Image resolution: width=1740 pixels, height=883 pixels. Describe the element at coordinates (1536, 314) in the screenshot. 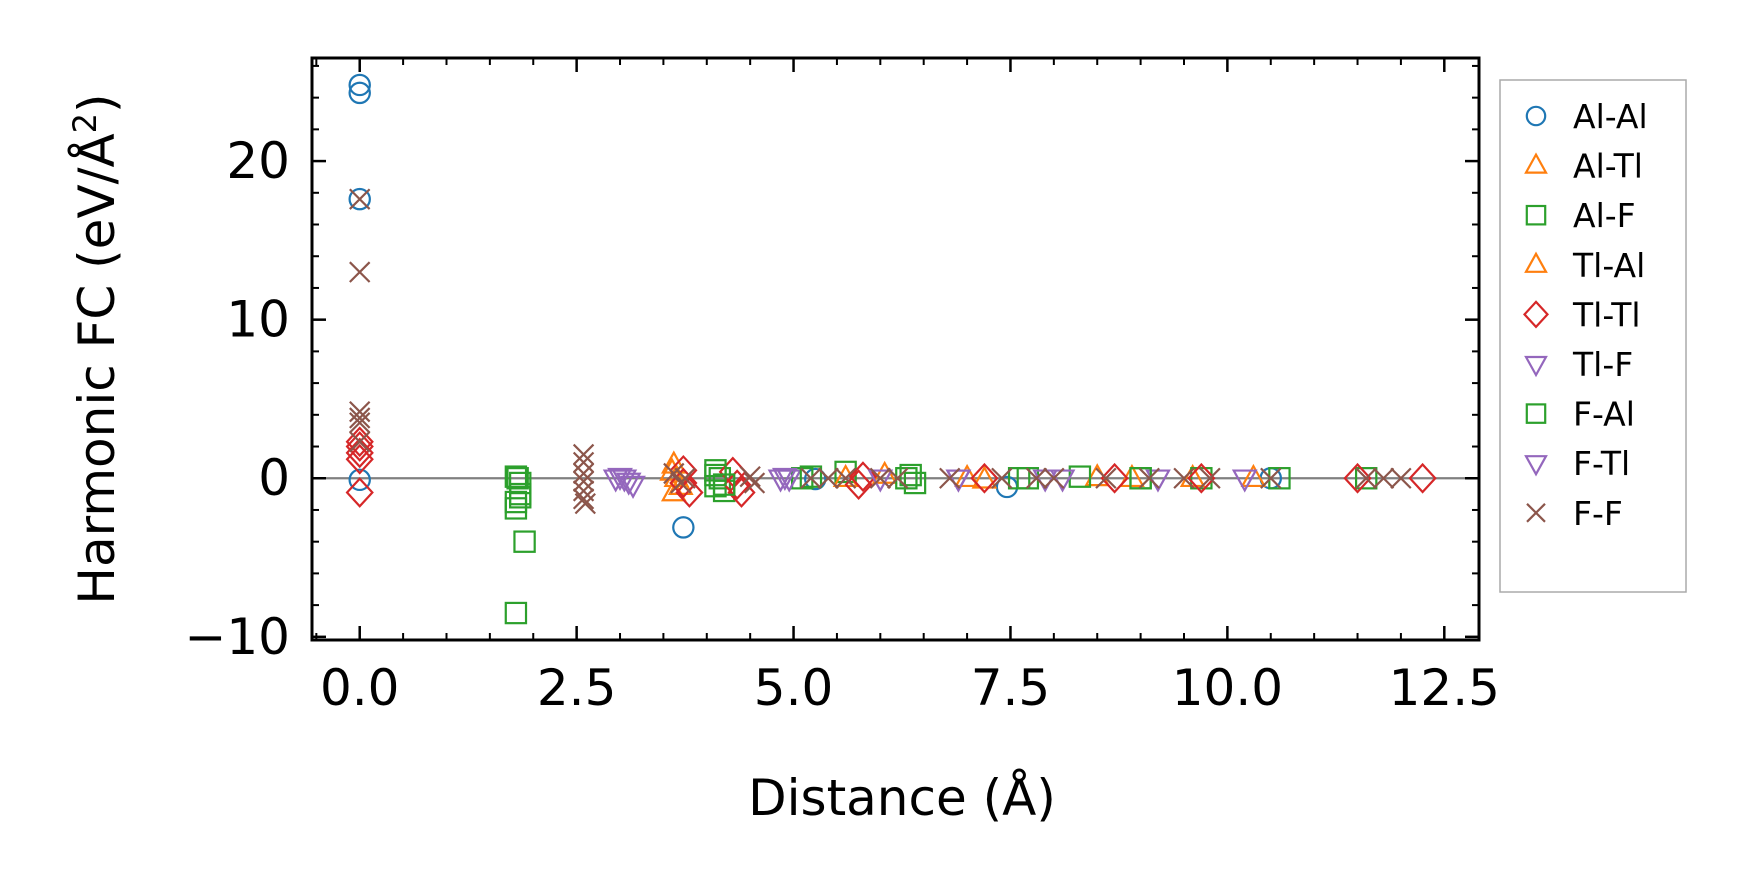

I see `legend-marker-tl-tl` at that location.